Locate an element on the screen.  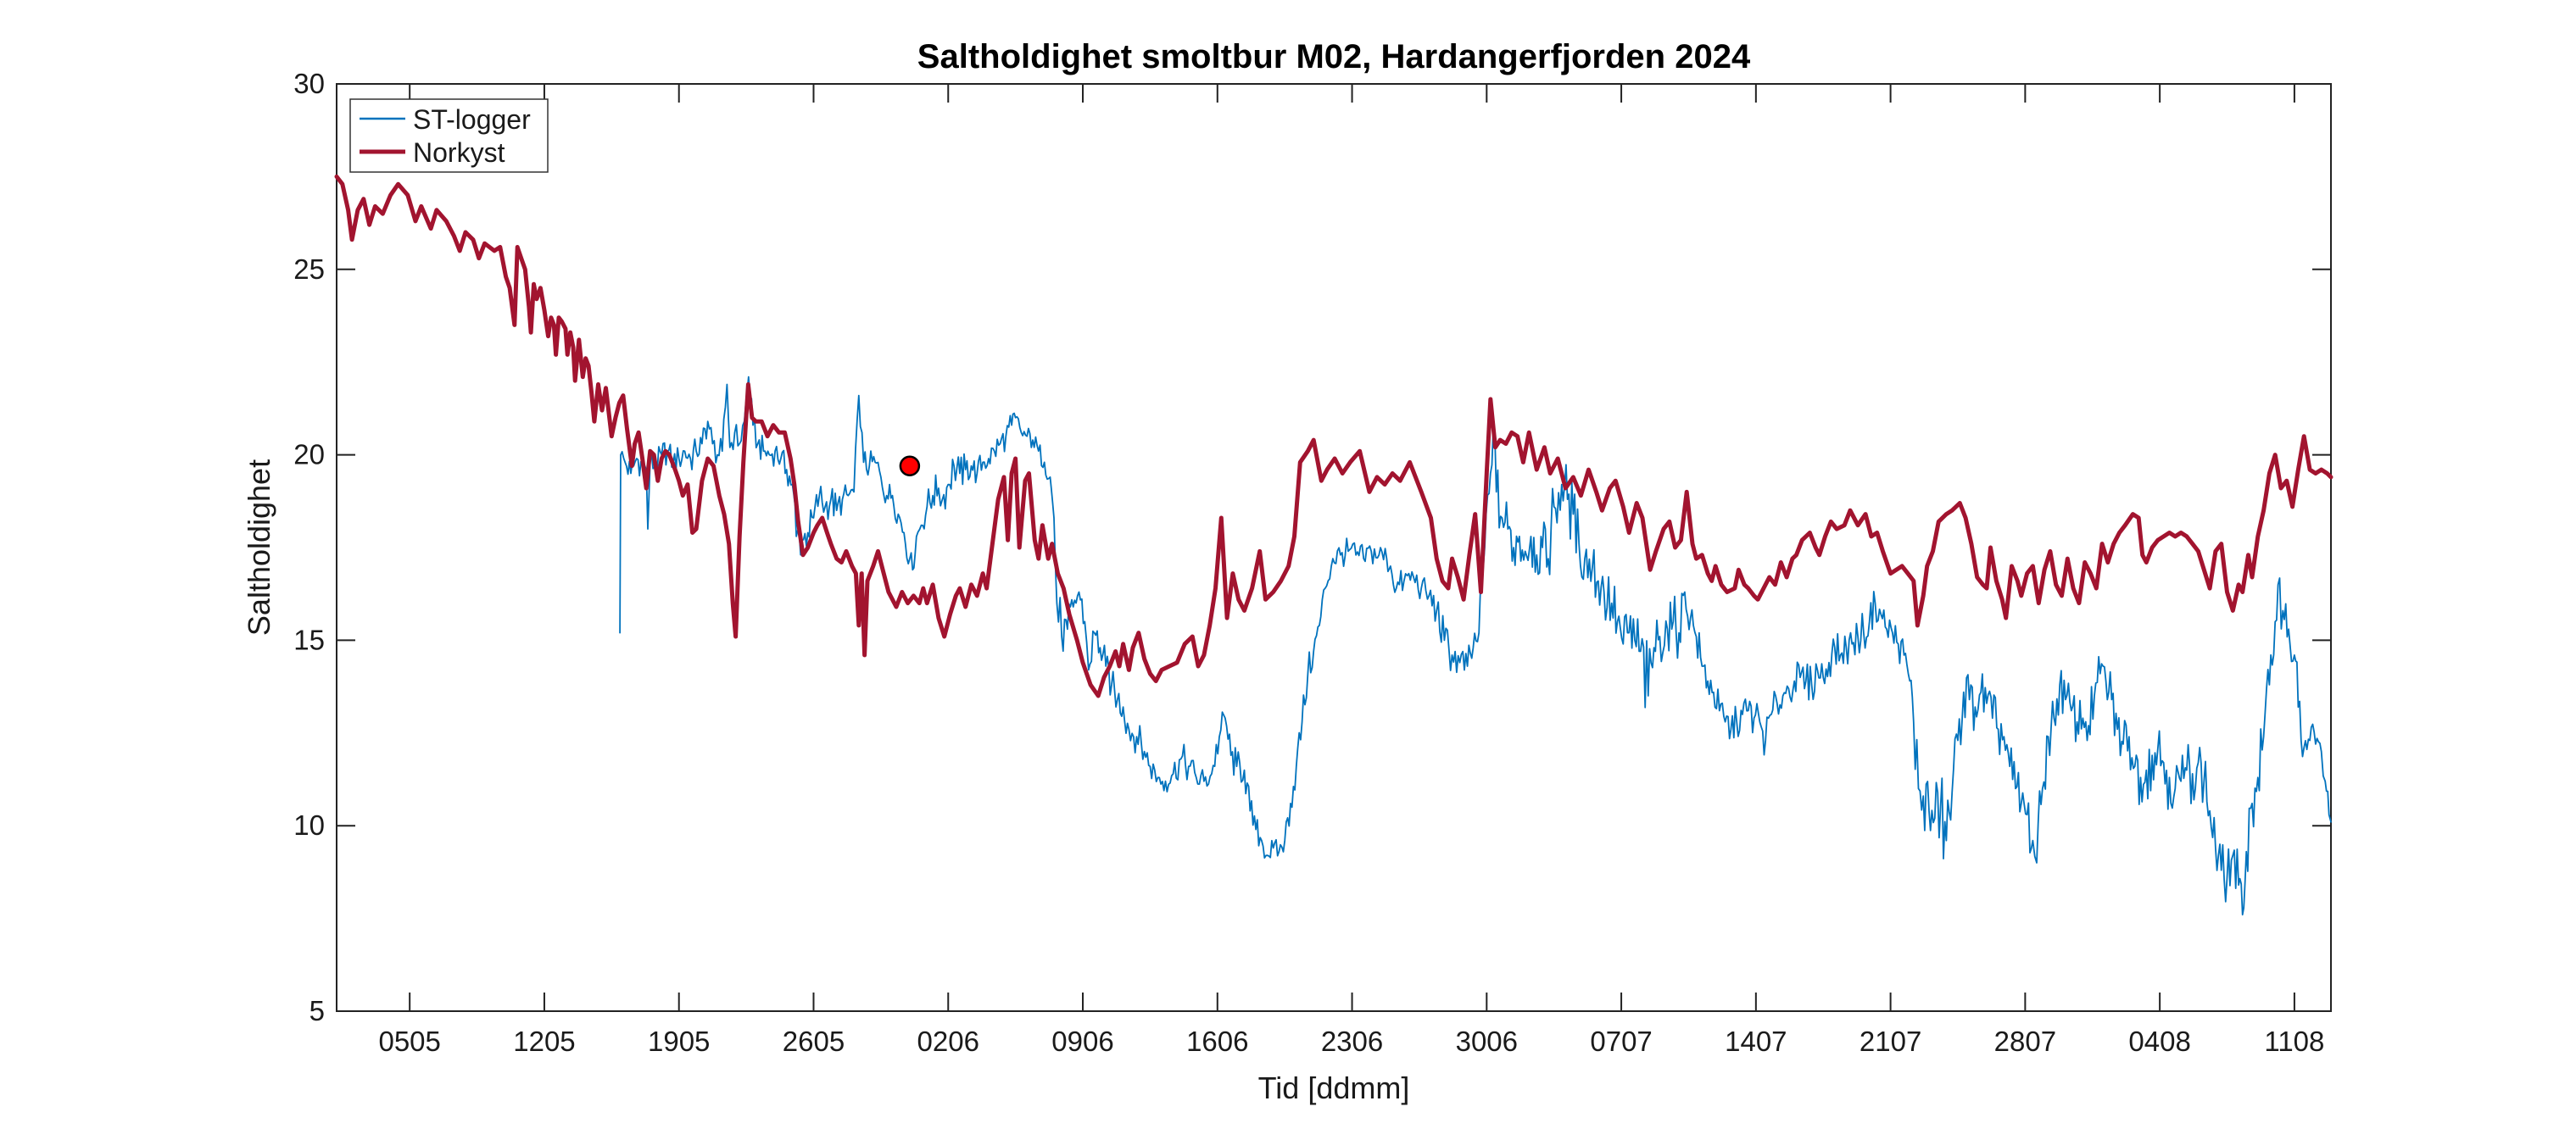
legend-box is located at coordinates (449, 135).